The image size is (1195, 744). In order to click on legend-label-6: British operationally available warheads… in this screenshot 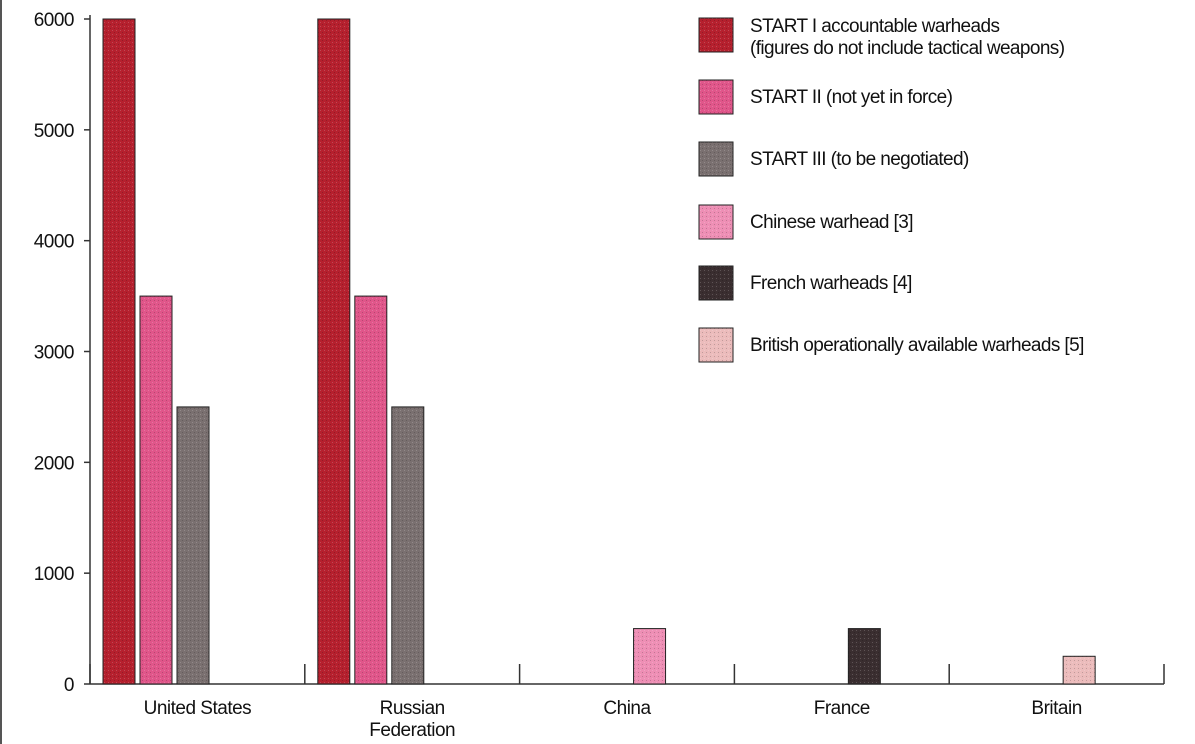, I will do `click(917, 345)`.